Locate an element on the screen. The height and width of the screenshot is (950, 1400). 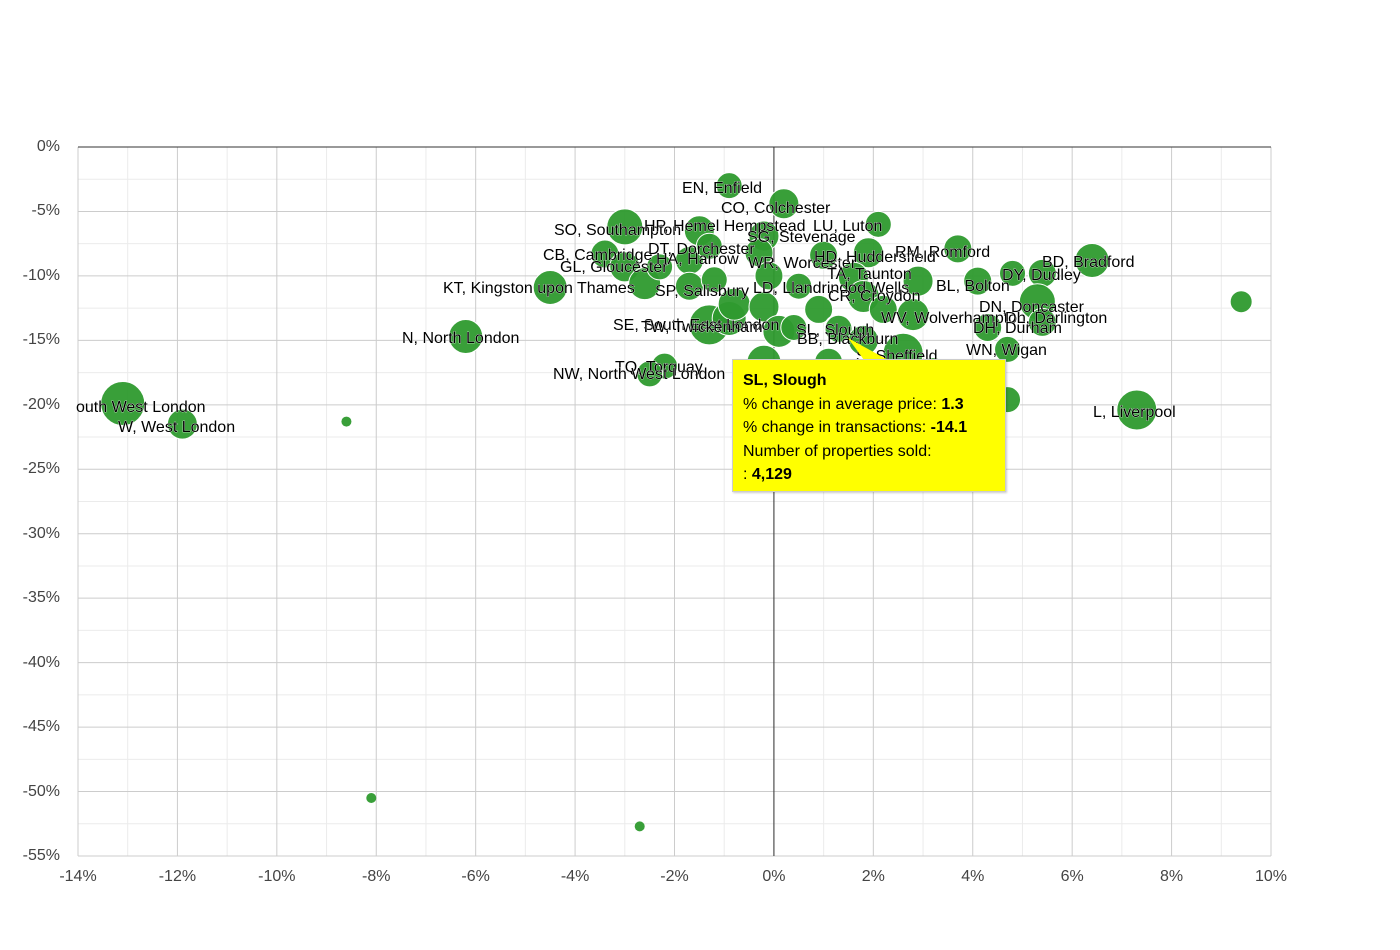
x-tick-label: 4% is located at coordinates (973, 876).